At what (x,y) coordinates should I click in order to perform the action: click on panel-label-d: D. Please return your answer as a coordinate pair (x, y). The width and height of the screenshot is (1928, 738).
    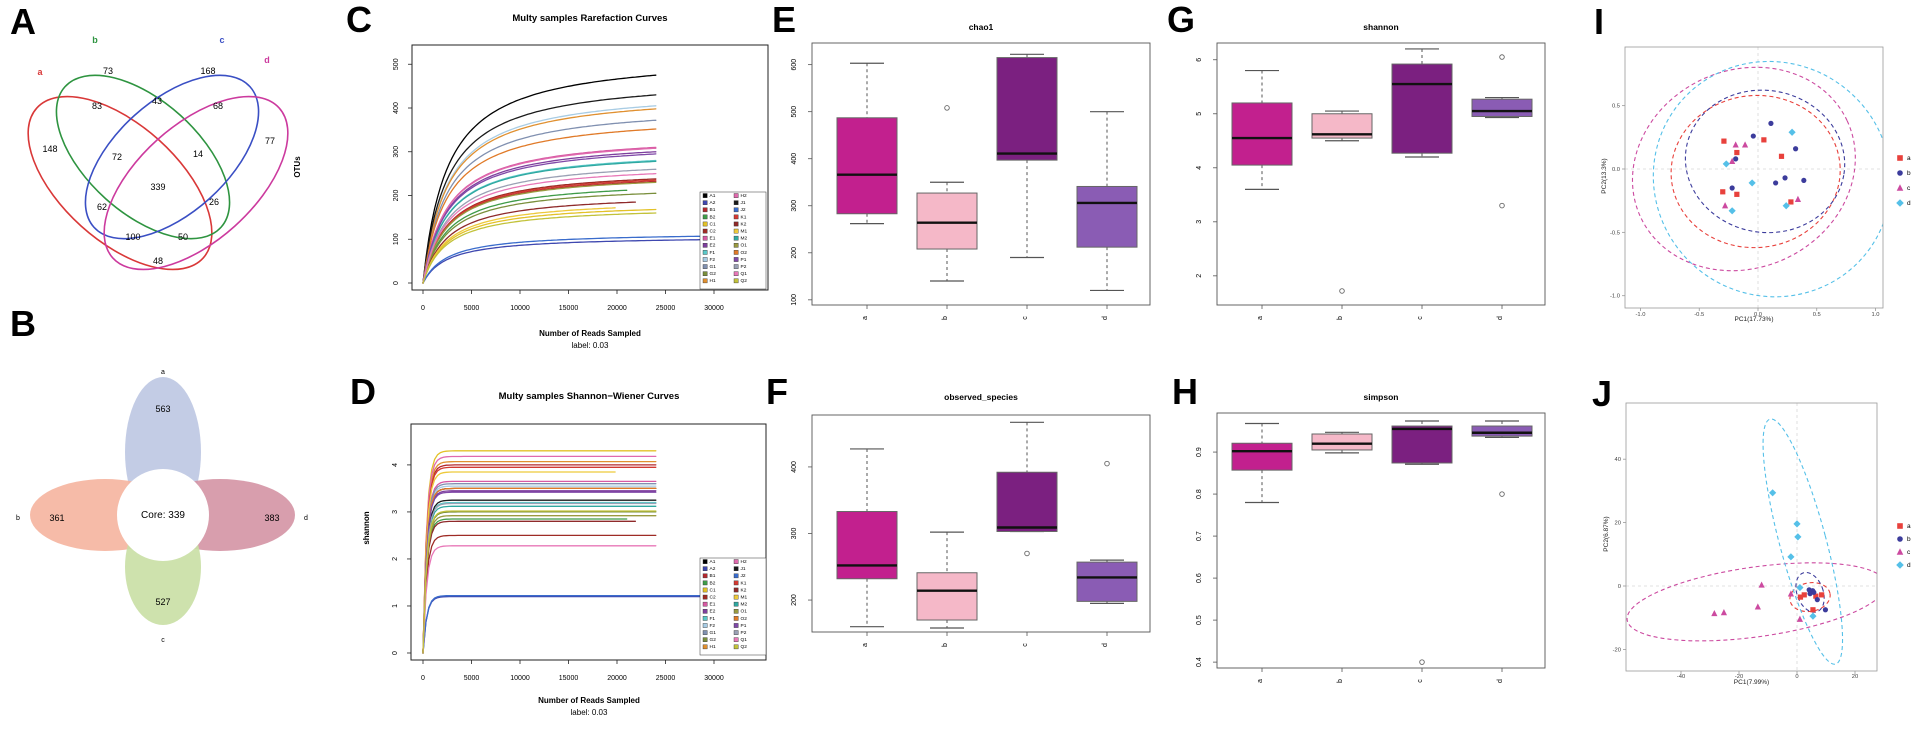
    Looking at the image, I should click on (363, 391).